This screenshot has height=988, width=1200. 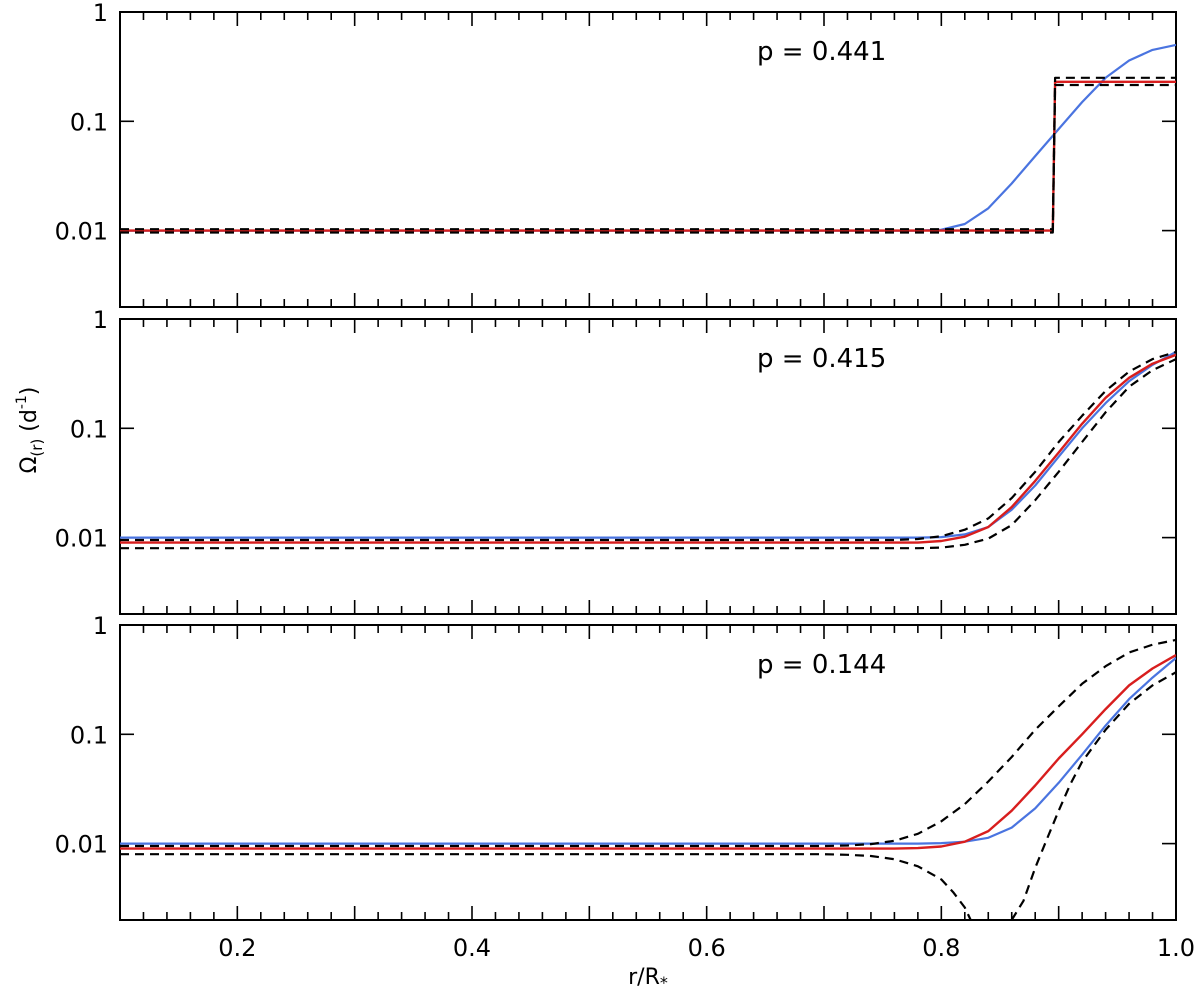 I want to click on x-tick-labels: 0.2 0.4 0.6 0.8 1.0, so click(x=706, y=948).